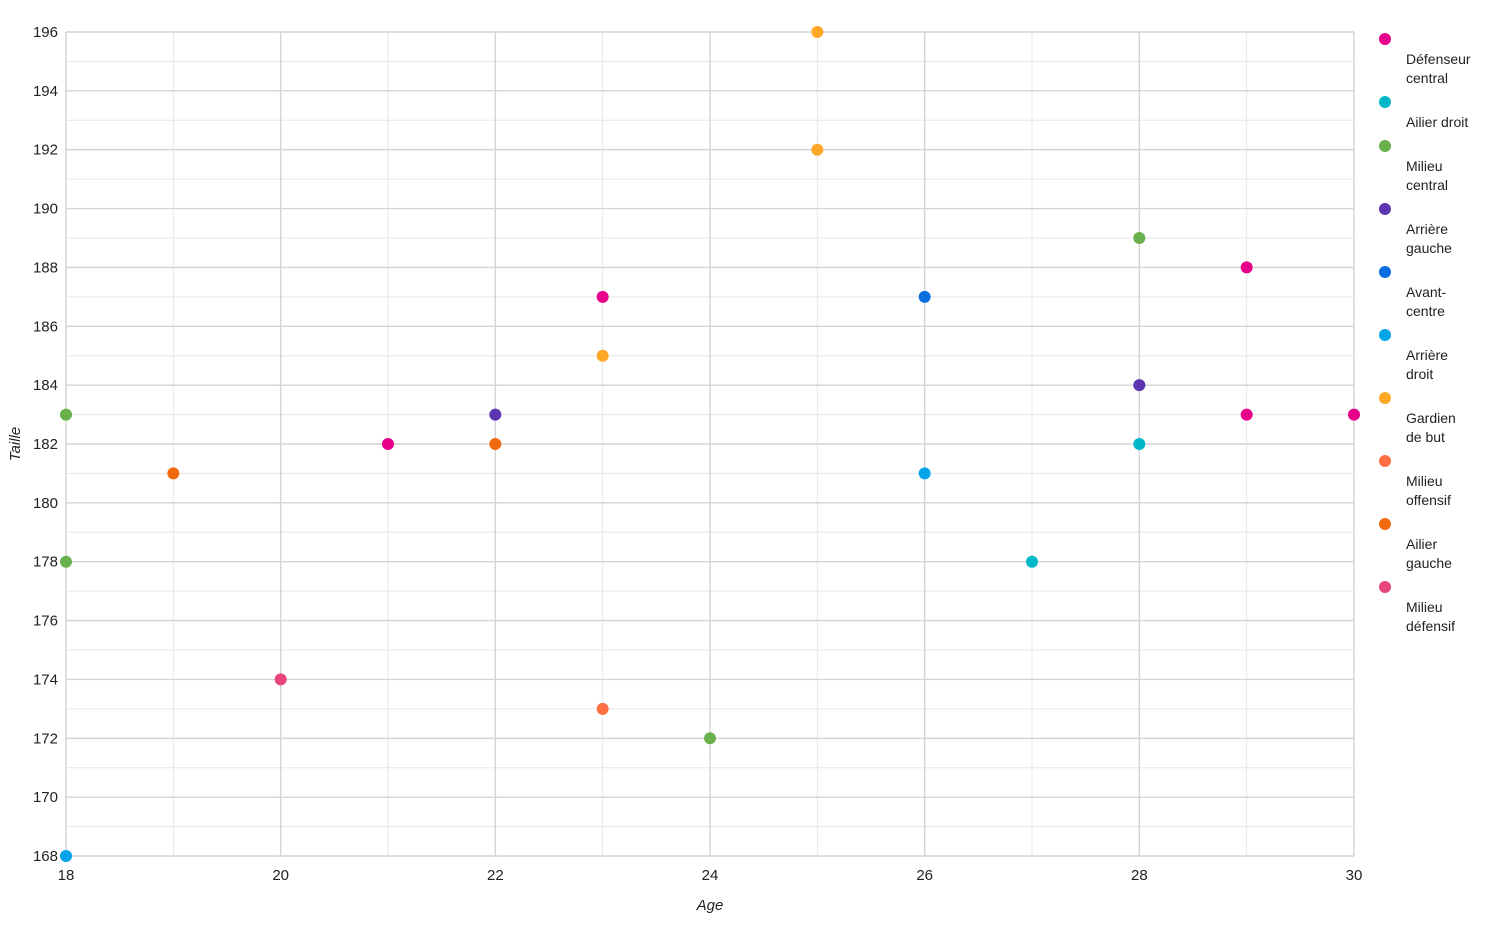  What do you see at coordinates (1139, 875) in the screenshot?
I see `x-tick-label: 28` at bounding box center [1139, 875].